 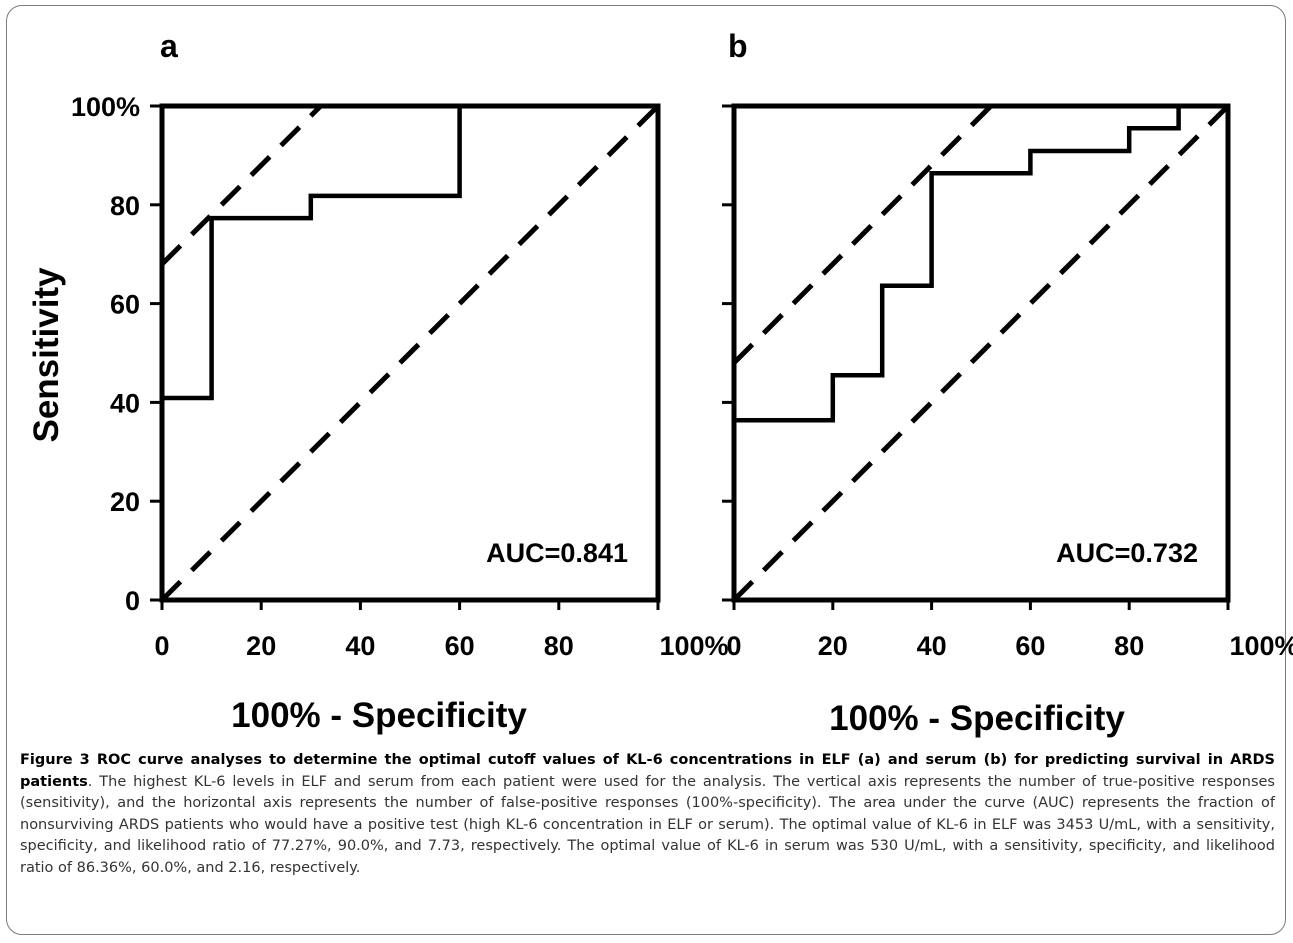 I want to click on panel-a-y-tick-label: 0, so click(x=132, y=601).